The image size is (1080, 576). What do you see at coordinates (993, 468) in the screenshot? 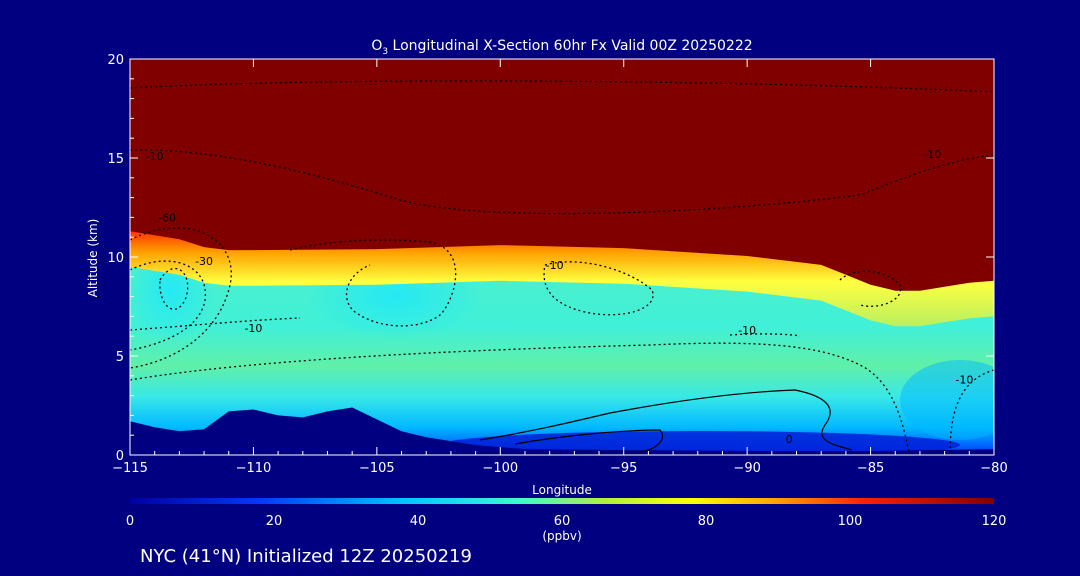
I see `x-tick-label: −80` at bounding box center [993, 468].